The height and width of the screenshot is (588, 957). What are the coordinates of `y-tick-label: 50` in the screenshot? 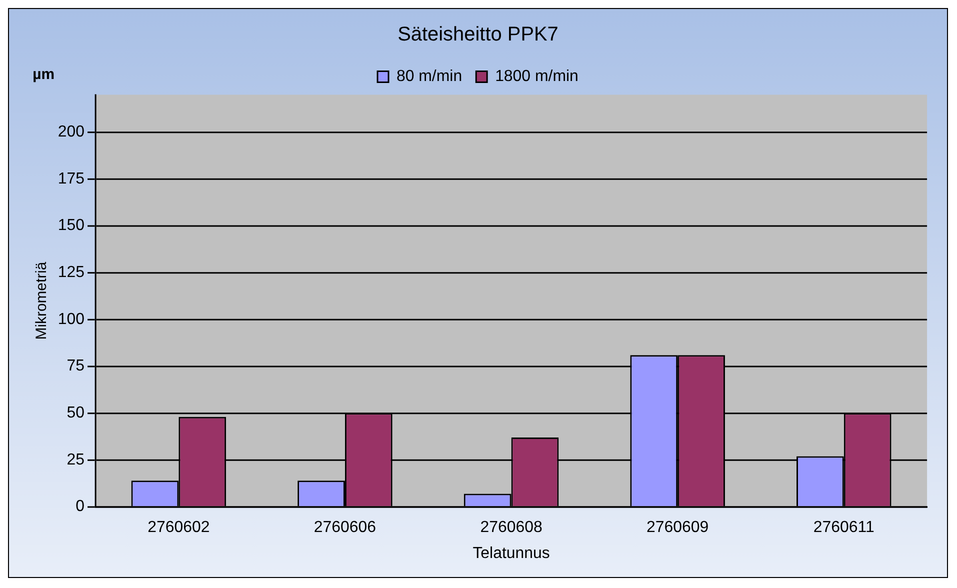 It's located at (75, 413).